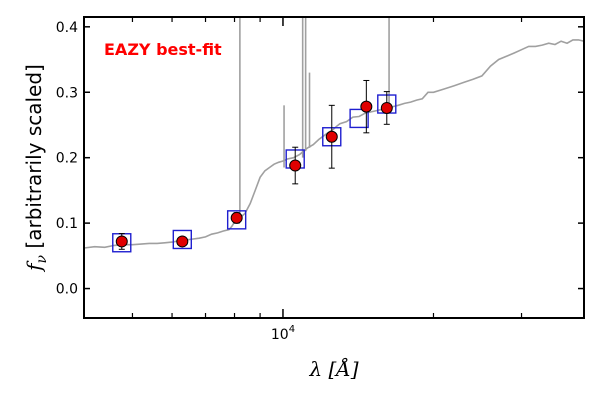 Image resolution: width=600 pixels, height=400 pixels. I want to click on chart-annotation: EAZY best-fit, so click(163, 49).